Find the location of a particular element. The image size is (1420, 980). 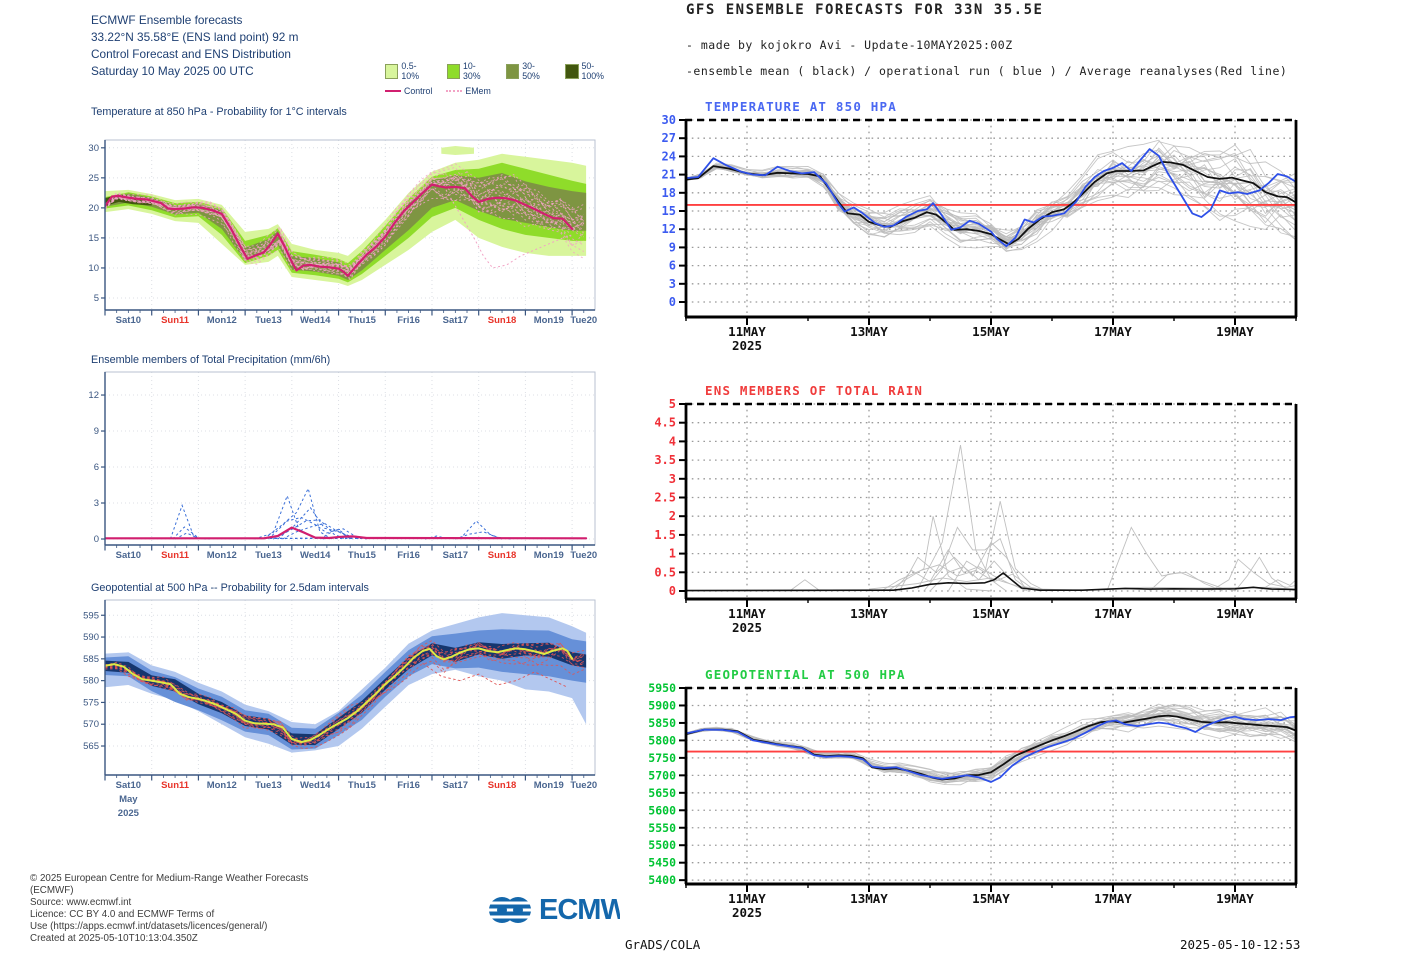

svg-text: 30 is located at coordinates (669, 120).